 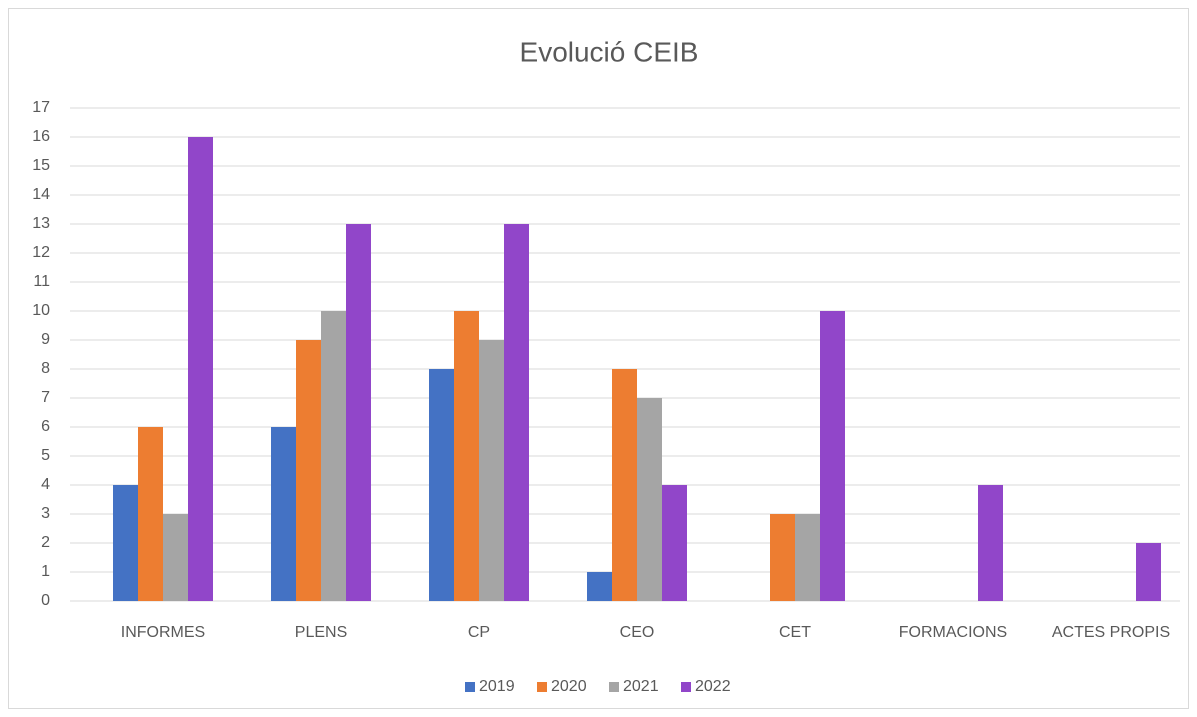 I want to click on y-tick-label: 8, so click(x=45, y=368).